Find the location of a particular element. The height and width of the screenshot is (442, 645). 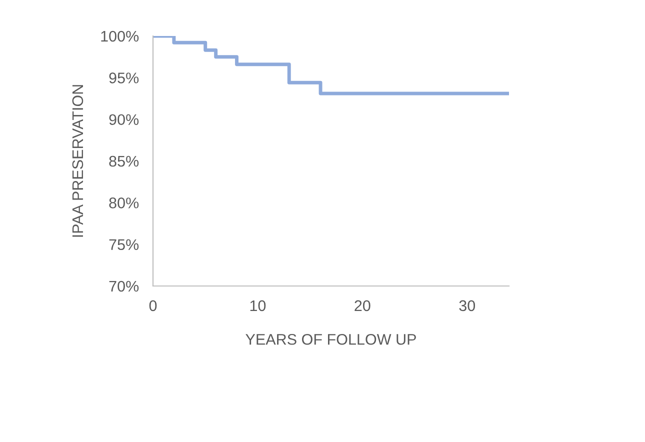

x-tick-label: 30 is located at coordinates (467, 306).